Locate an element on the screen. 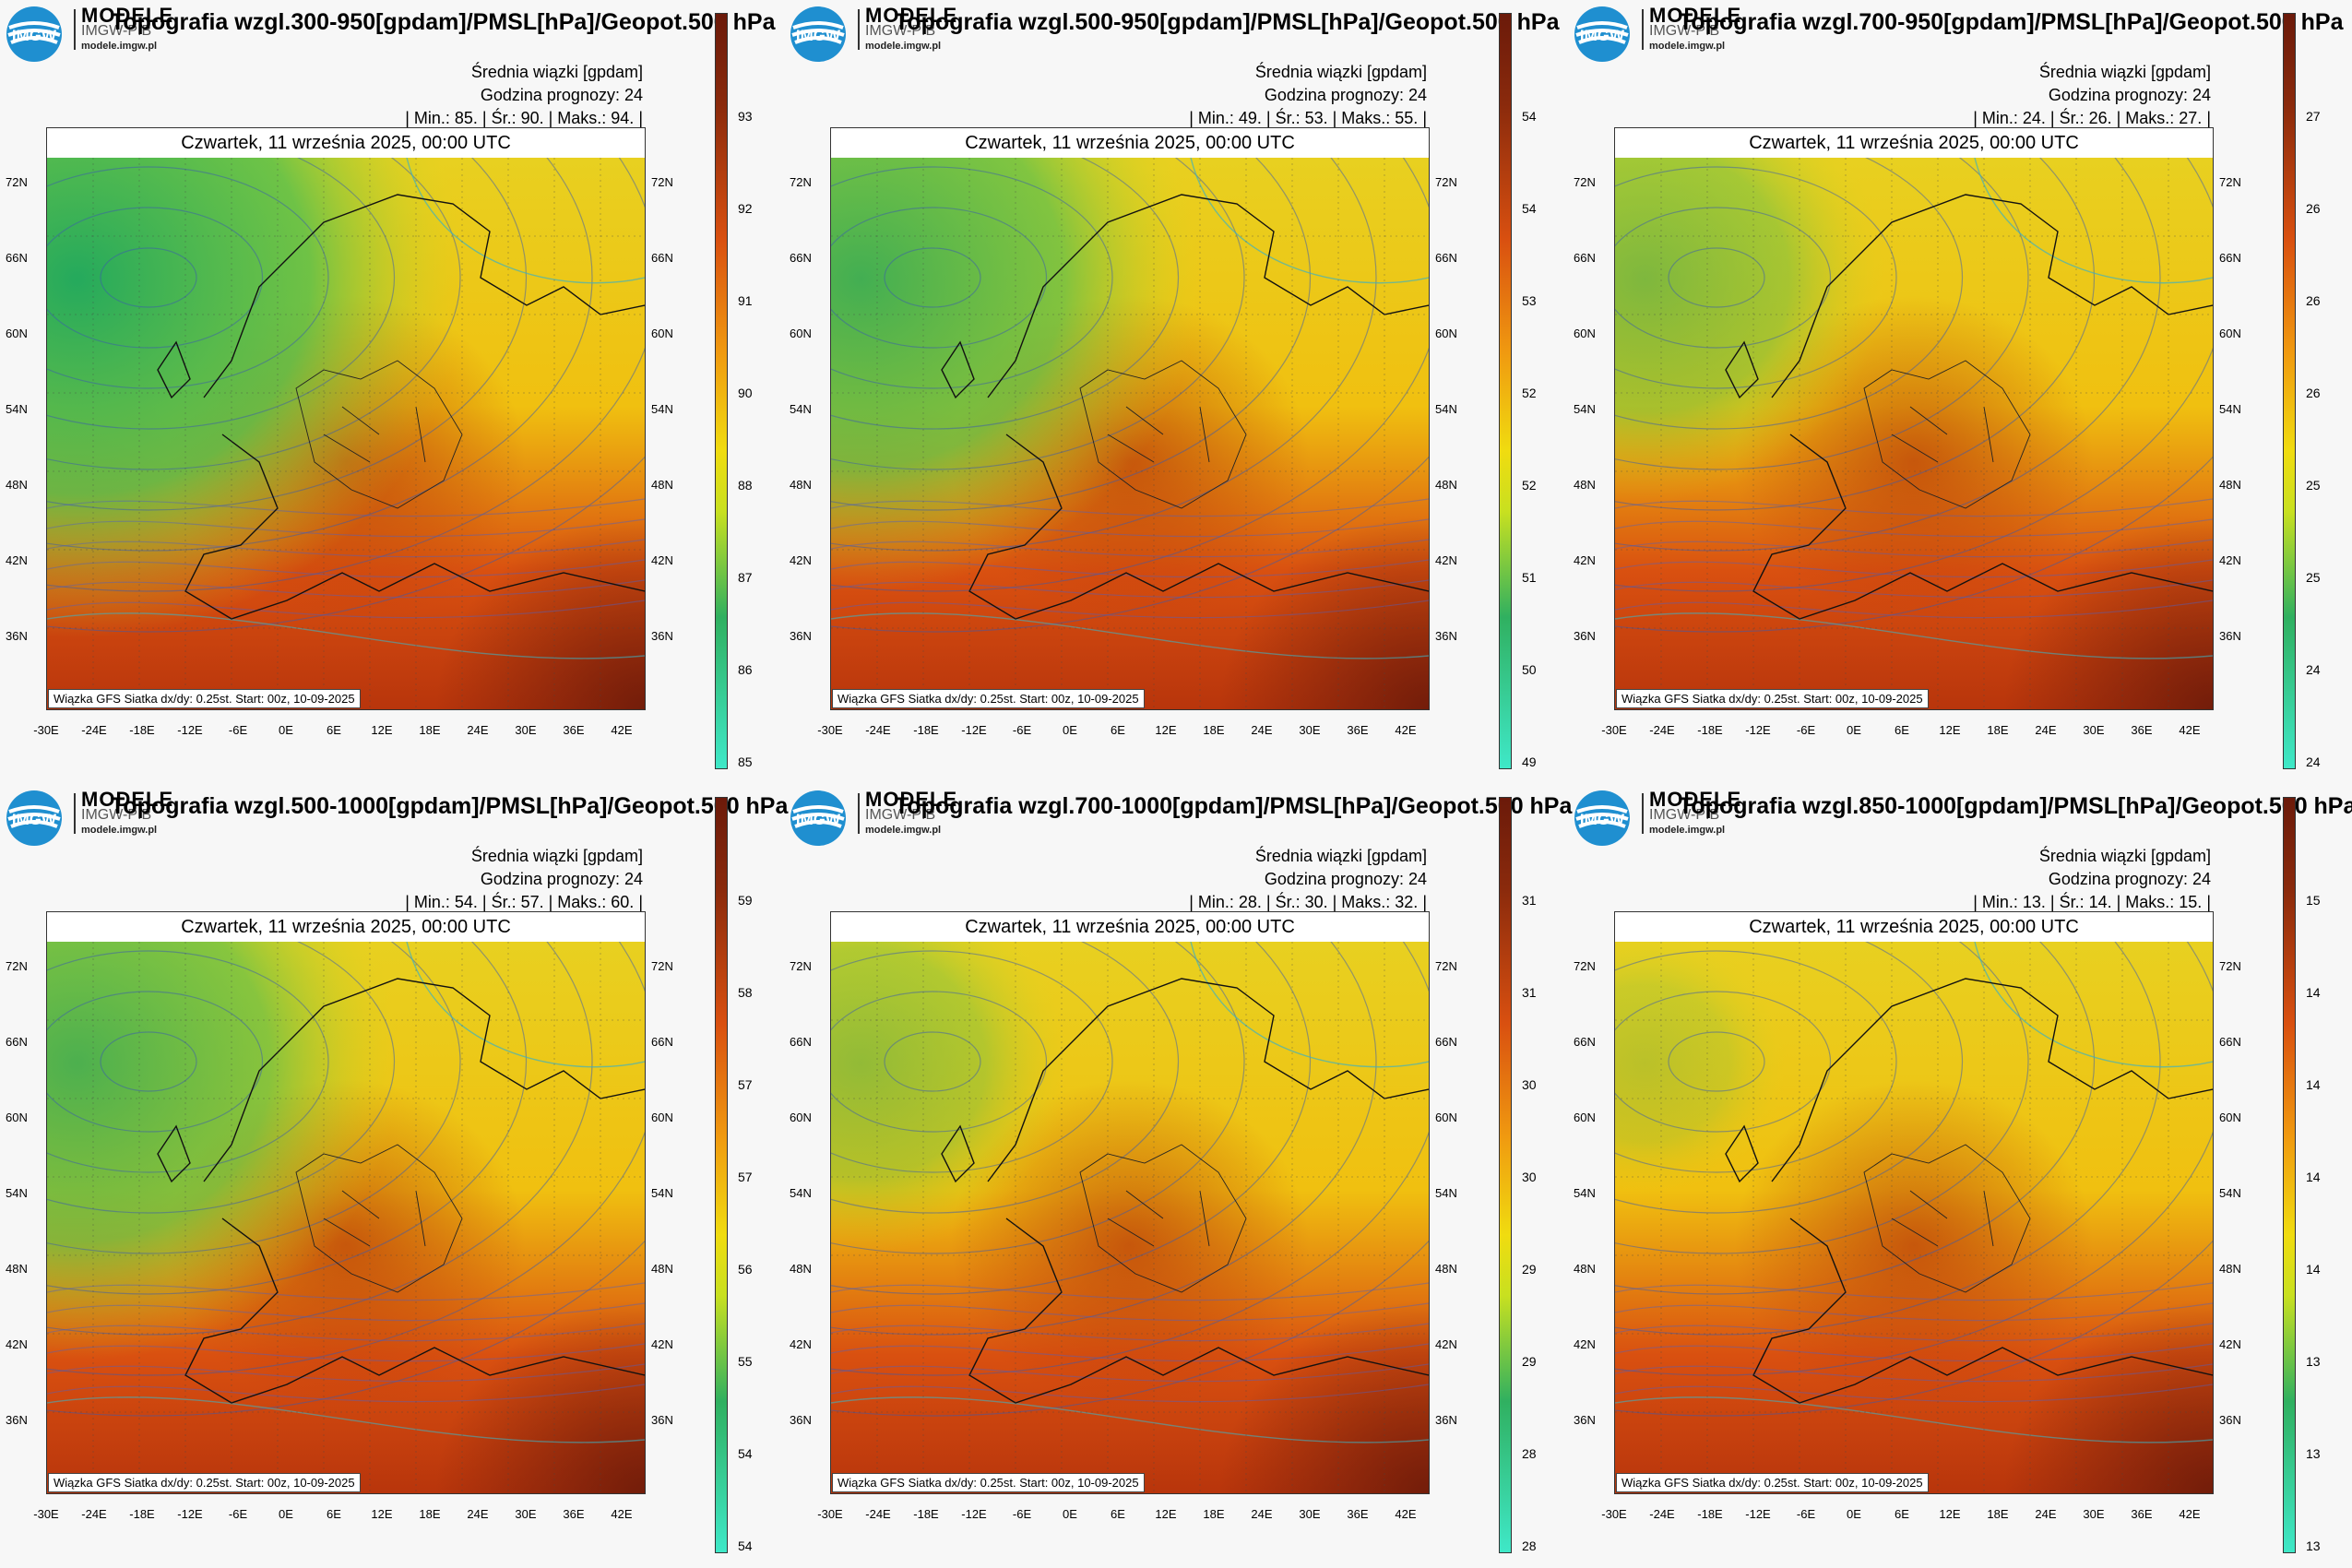 This screenshot has width=2352, height=1568. colorbar-tick: 91 is located at coordinates (745, 300).